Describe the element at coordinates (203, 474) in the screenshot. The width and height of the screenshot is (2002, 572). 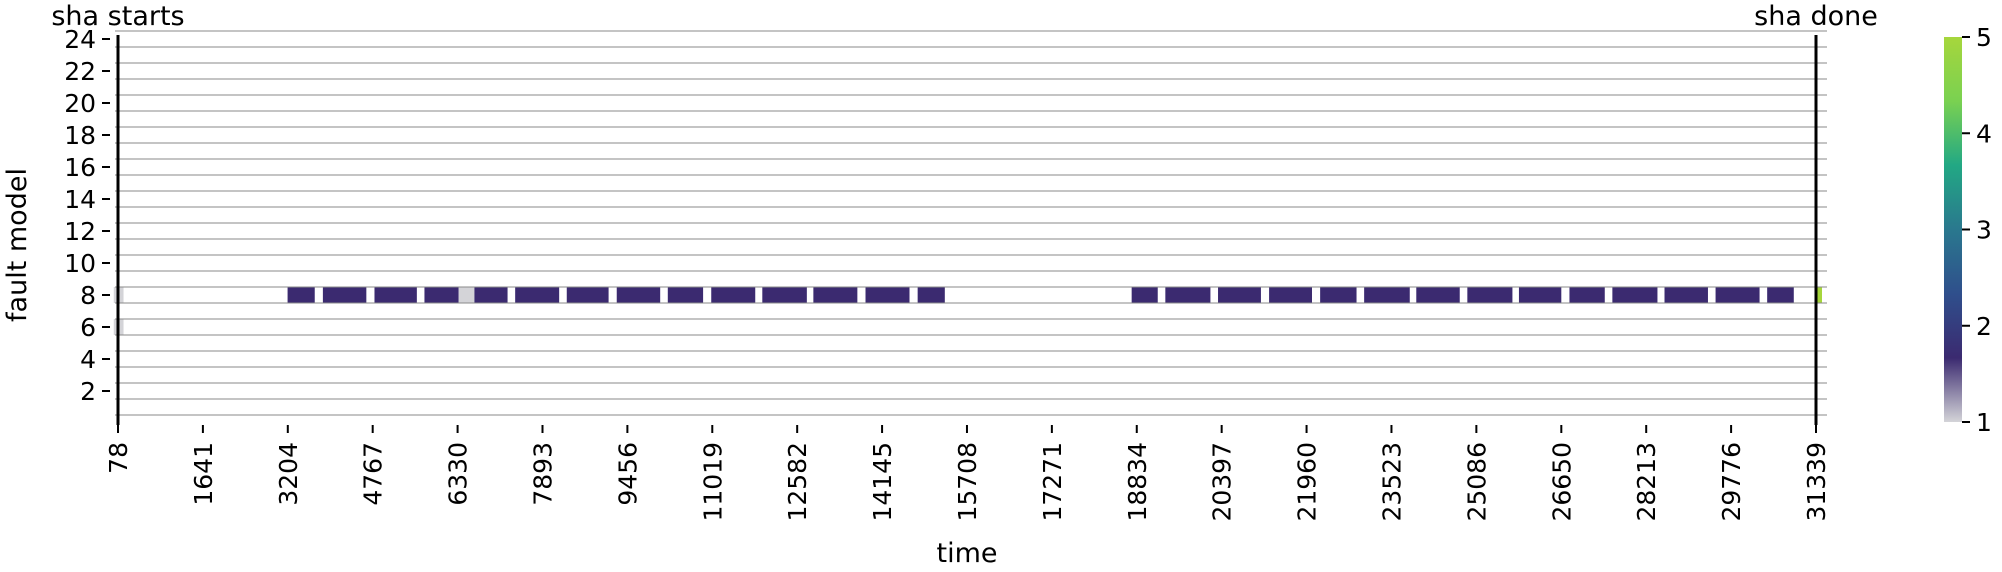
I see `x-tick-label: 1641` at that location.